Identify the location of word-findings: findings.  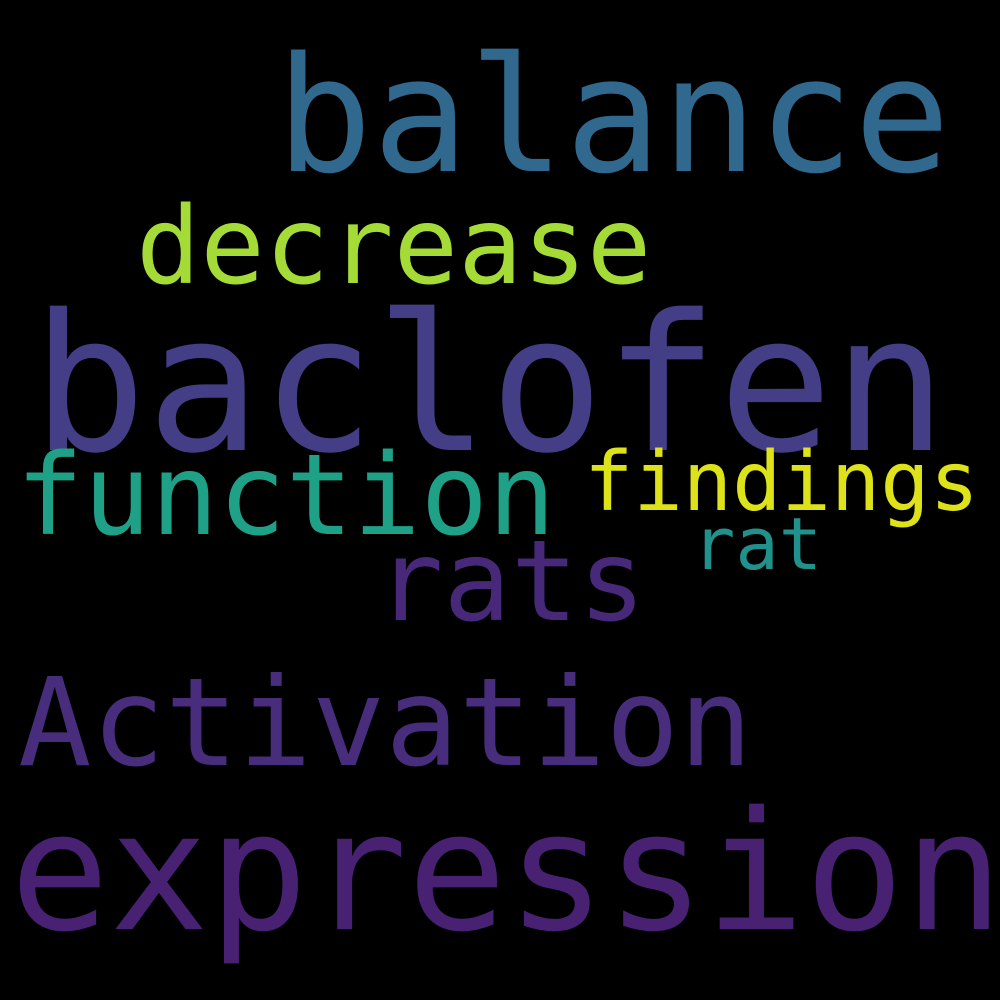
(781, 482).